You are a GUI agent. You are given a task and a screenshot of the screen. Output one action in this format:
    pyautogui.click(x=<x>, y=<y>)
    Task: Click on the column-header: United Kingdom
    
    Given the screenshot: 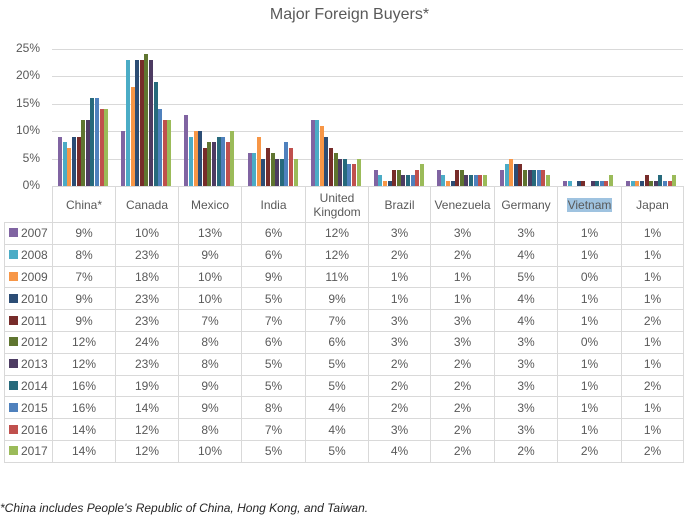 What is the action you would take?
    pyautogui.click(x=337, y=204)
    